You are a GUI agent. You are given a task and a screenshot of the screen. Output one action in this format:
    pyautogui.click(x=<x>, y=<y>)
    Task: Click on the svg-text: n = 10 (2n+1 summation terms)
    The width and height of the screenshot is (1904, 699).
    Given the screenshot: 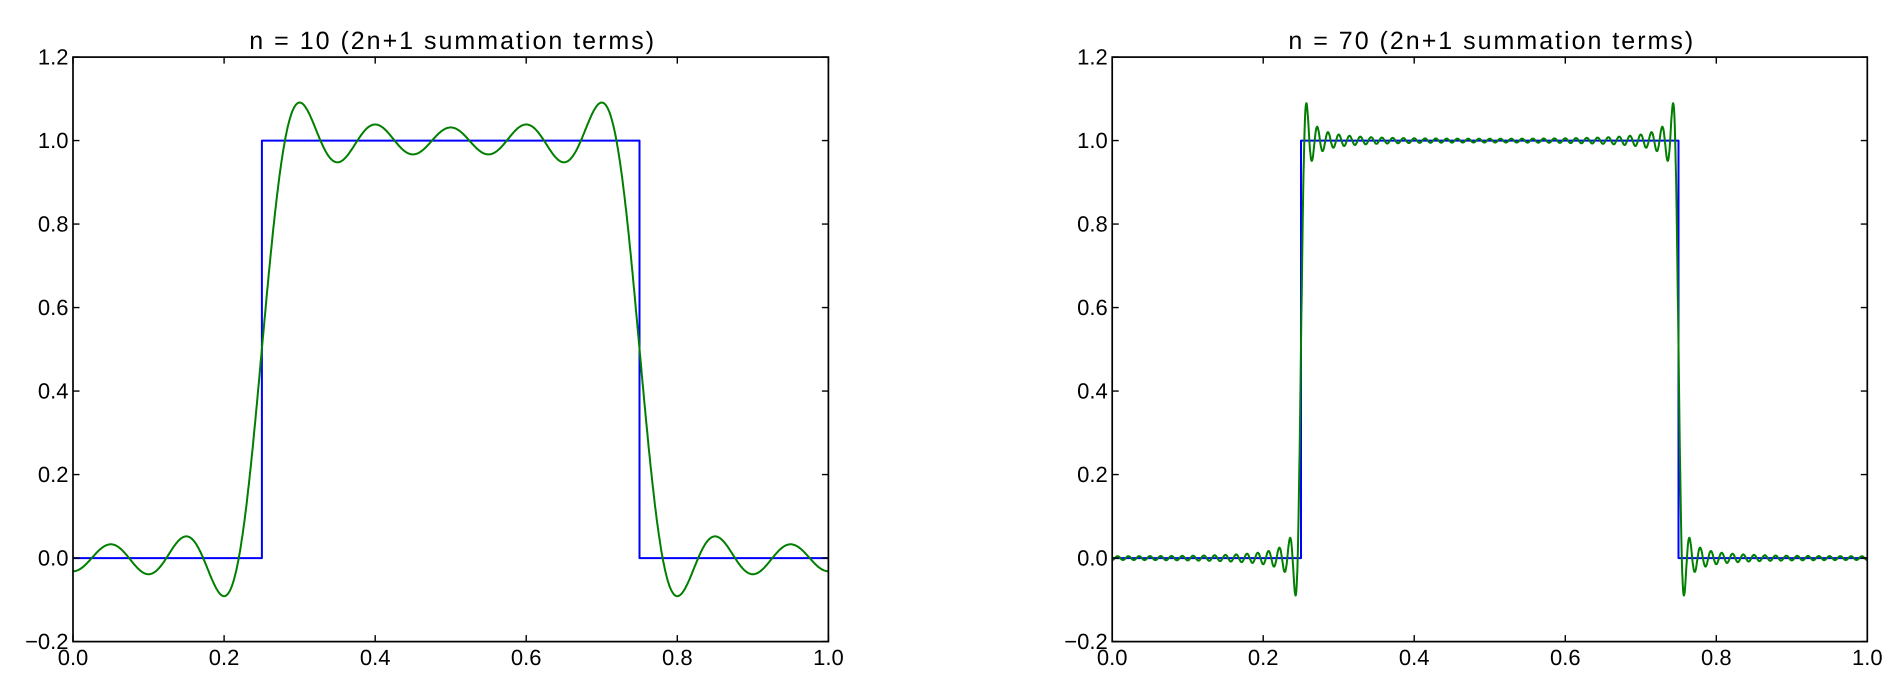 What is the action you would take?
    pyautogui.click(x=452, y=41)
    